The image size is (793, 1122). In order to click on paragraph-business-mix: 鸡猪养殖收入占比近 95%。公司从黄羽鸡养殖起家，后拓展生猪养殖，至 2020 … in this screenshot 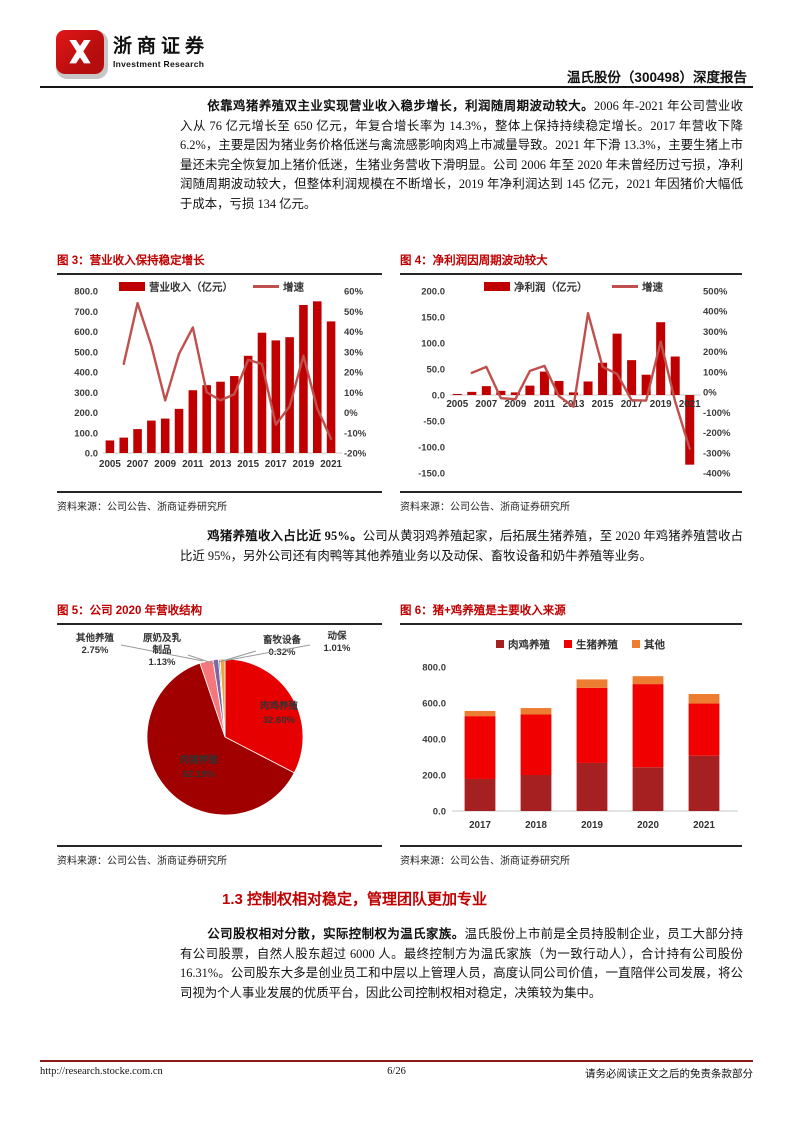, I will do `click(461, 546)`.